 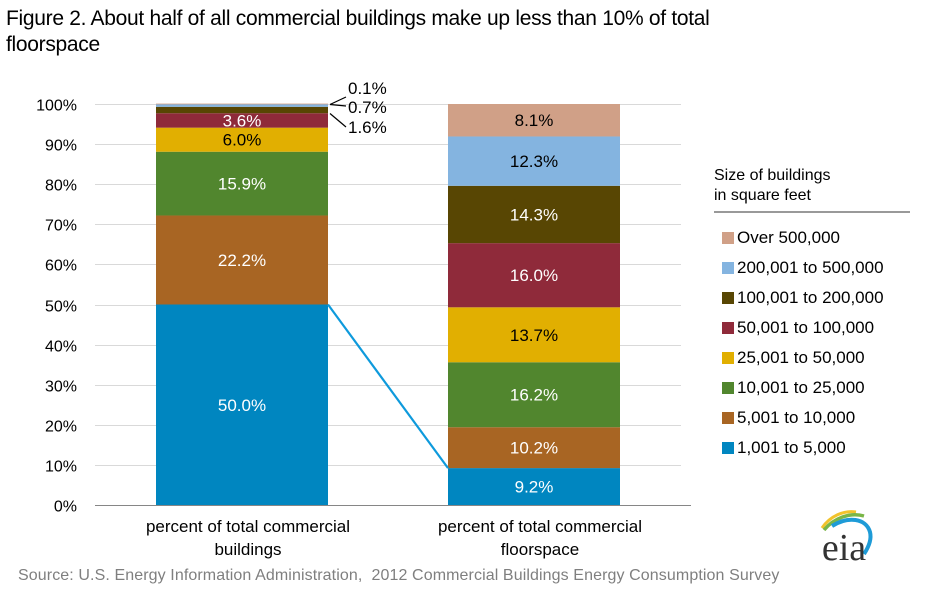 I want to click on data-label: 50.0%, so click(x=242, y=405).